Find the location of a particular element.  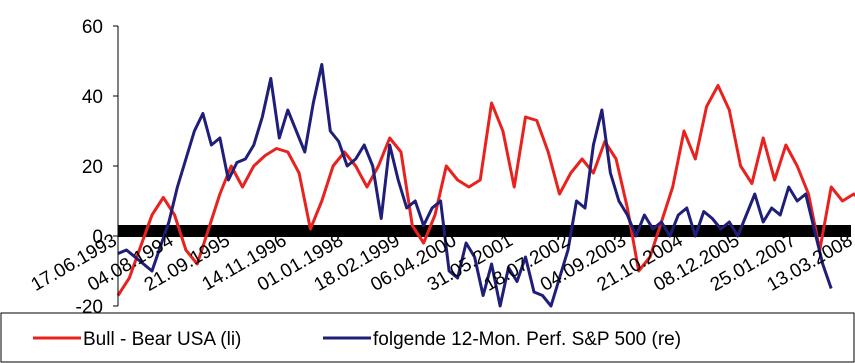

legend-label-sp500: folgende 12-Mon. Perf. S&P 500 (re) is located at coordinates (527, 339).